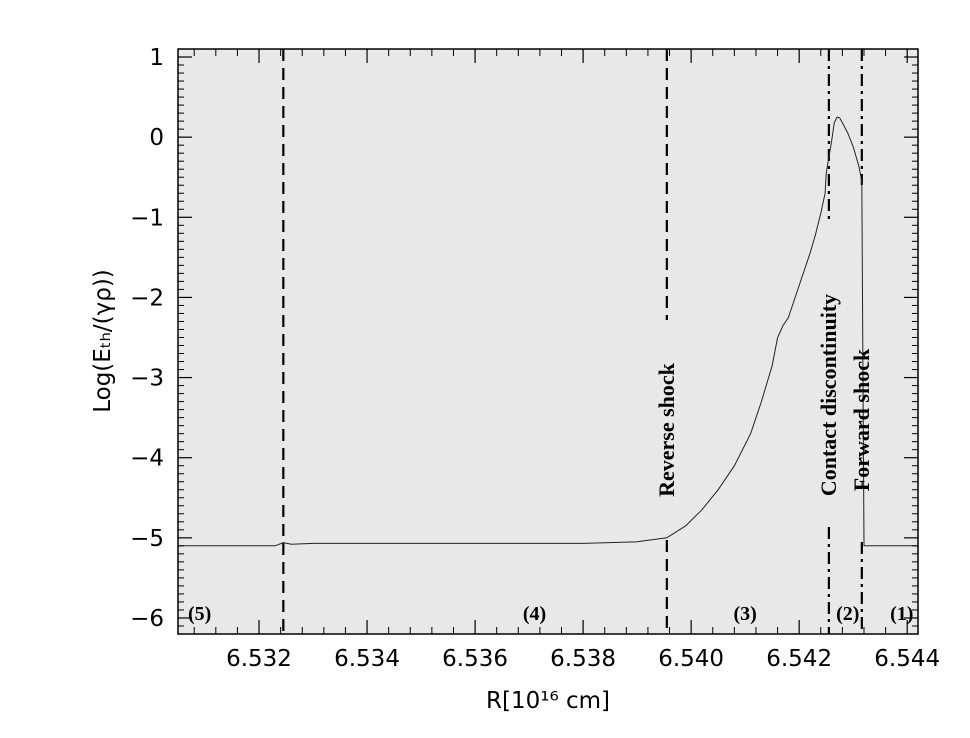 The image size is (970, 738). I want to click on y-tick-label: 1, so click(156, 58).